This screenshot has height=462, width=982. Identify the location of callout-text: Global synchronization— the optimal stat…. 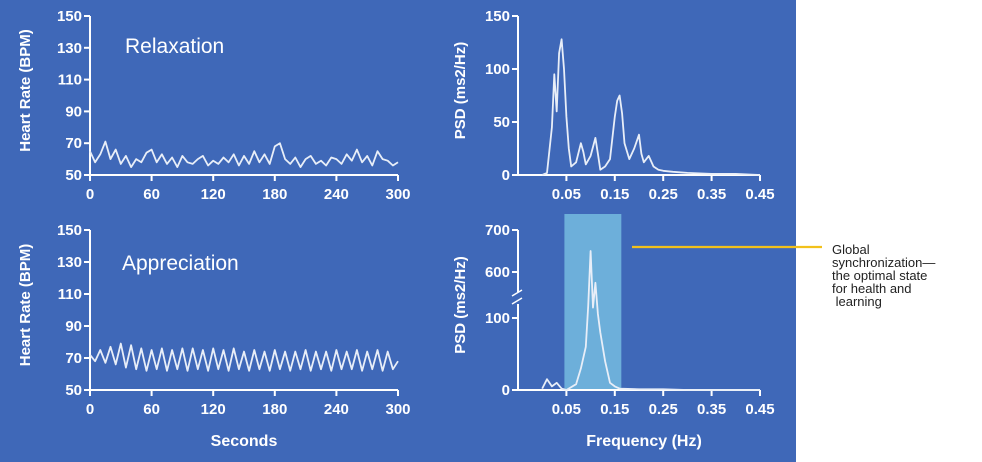
(884, 275).